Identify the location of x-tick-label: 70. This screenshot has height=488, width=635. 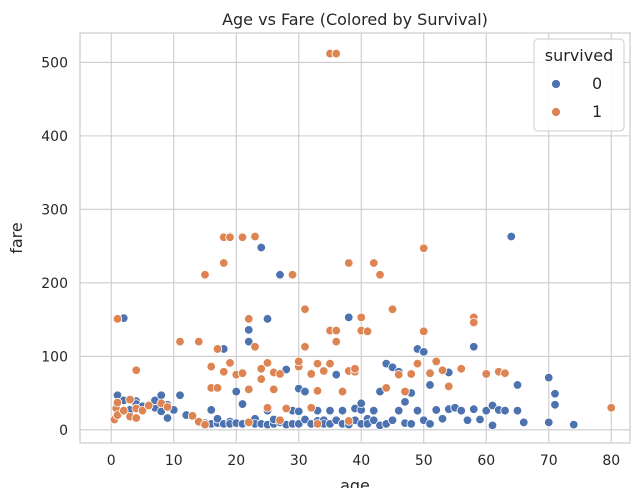
(549, 461).